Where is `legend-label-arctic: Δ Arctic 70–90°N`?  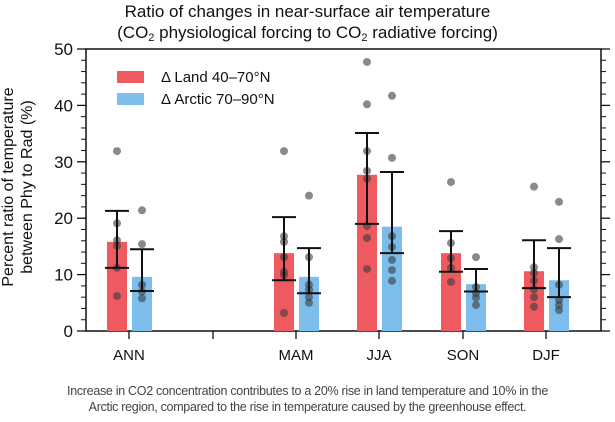
legend-label-arctic: Δ Arctic 70–90°N is located at coordinates (218, 99).